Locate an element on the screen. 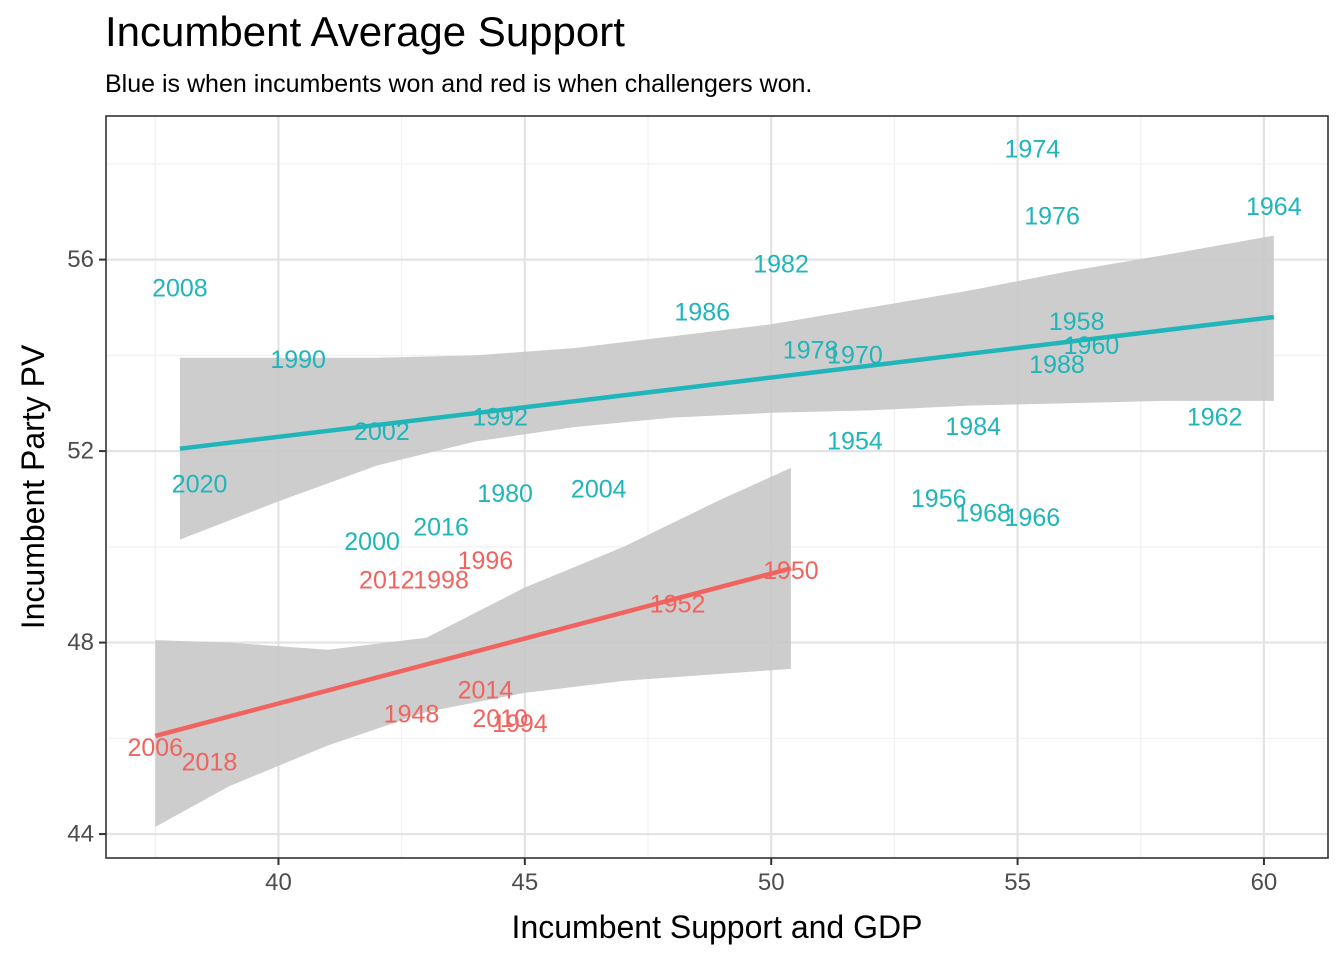  point-label-1974: 1974 is located at coordinates (1033, 150).